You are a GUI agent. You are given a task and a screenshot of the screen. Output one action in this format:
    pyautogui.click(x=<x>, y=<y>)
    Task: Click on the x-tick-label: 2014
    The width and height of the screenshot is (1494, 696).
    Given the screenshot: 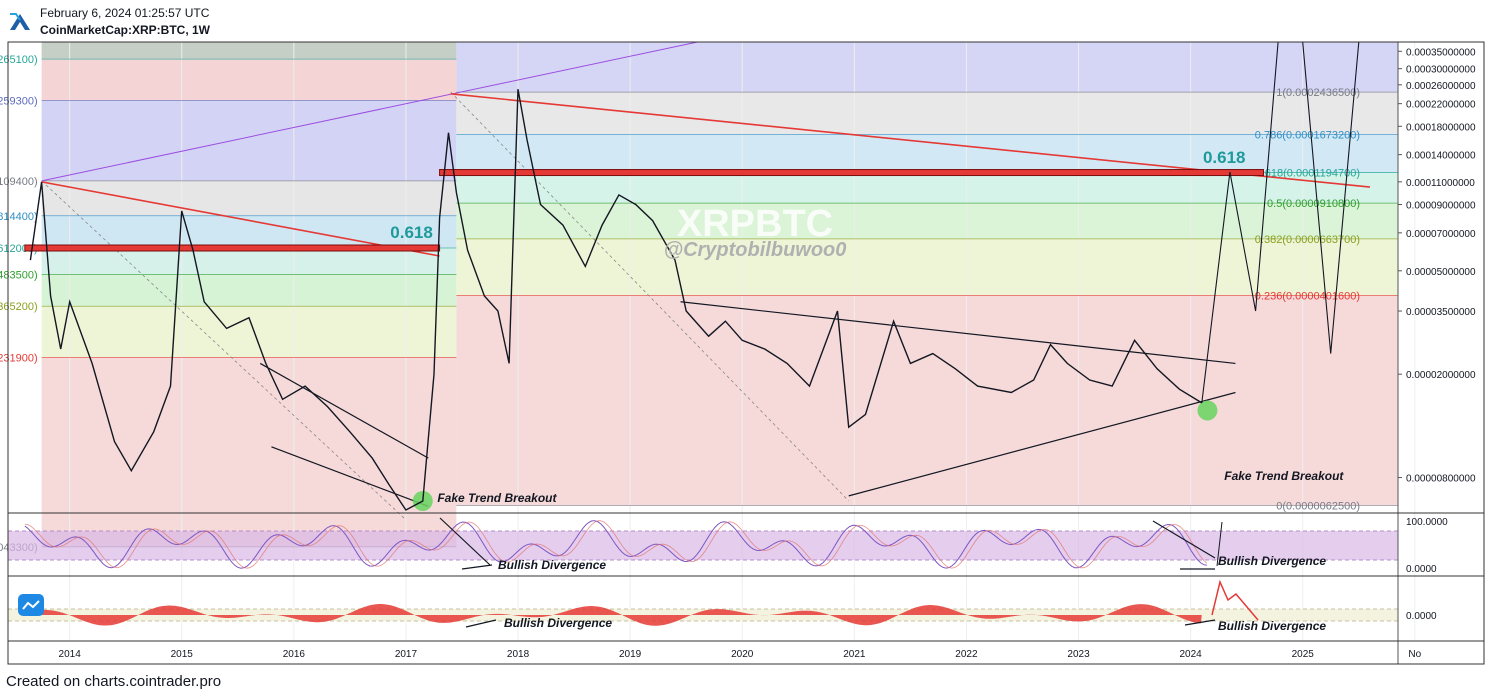 What is the action you would take?
    pyautogui.click(x=70, y=654)
    